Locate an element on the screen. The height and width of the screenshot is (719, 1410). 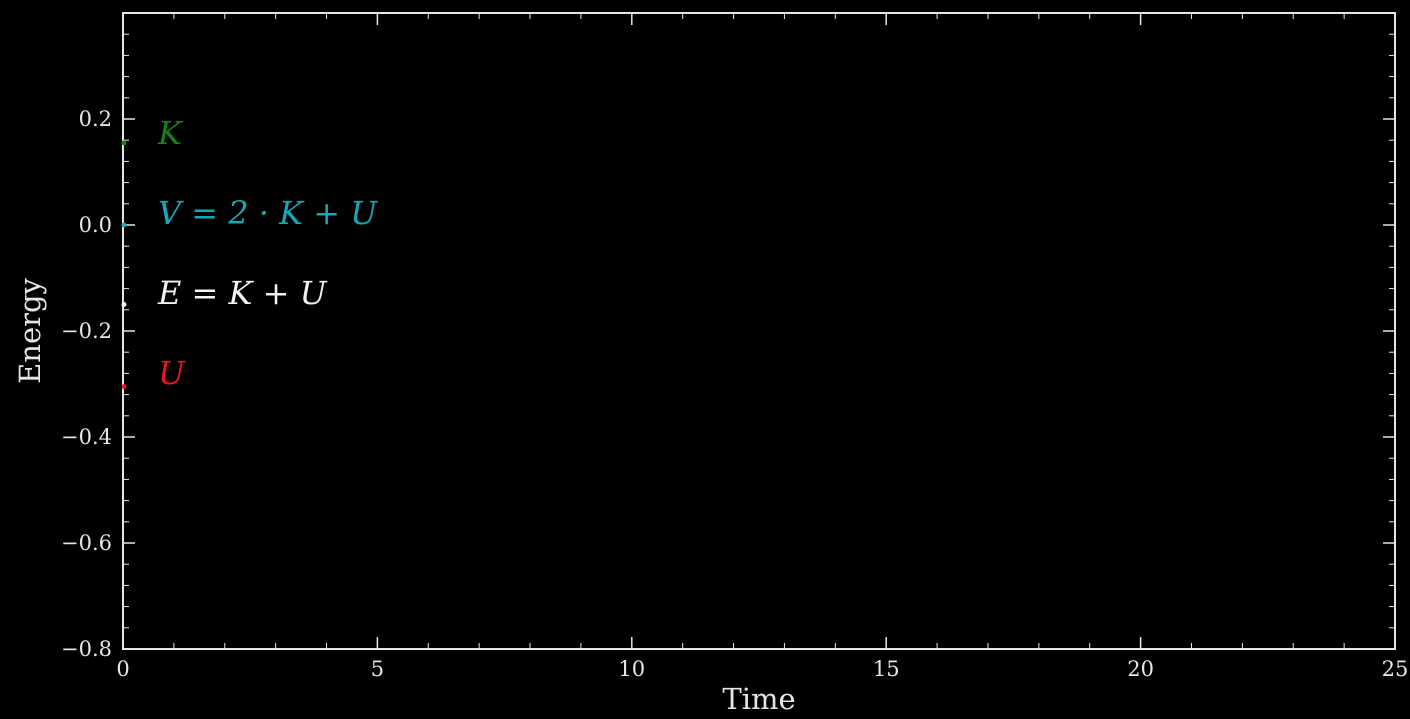
legend-entry: K is located at coordinates (170, 133).